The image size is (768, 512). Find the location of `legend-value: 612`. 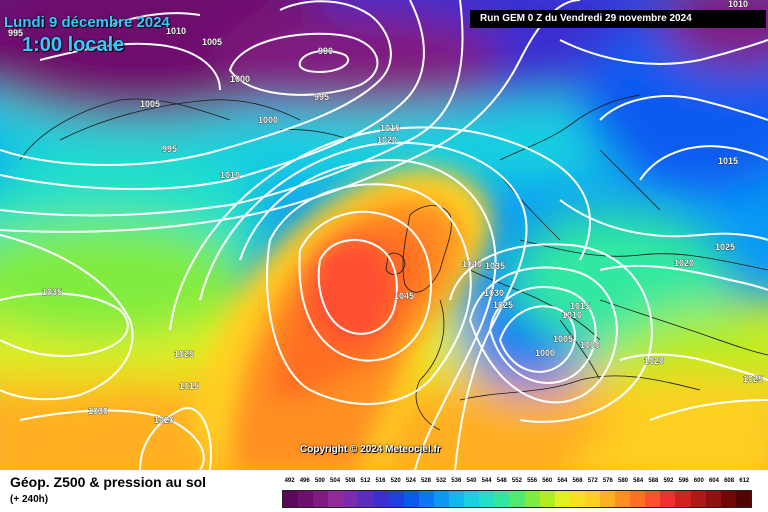

legend-value: 612 is located at coordinates (744, 481).